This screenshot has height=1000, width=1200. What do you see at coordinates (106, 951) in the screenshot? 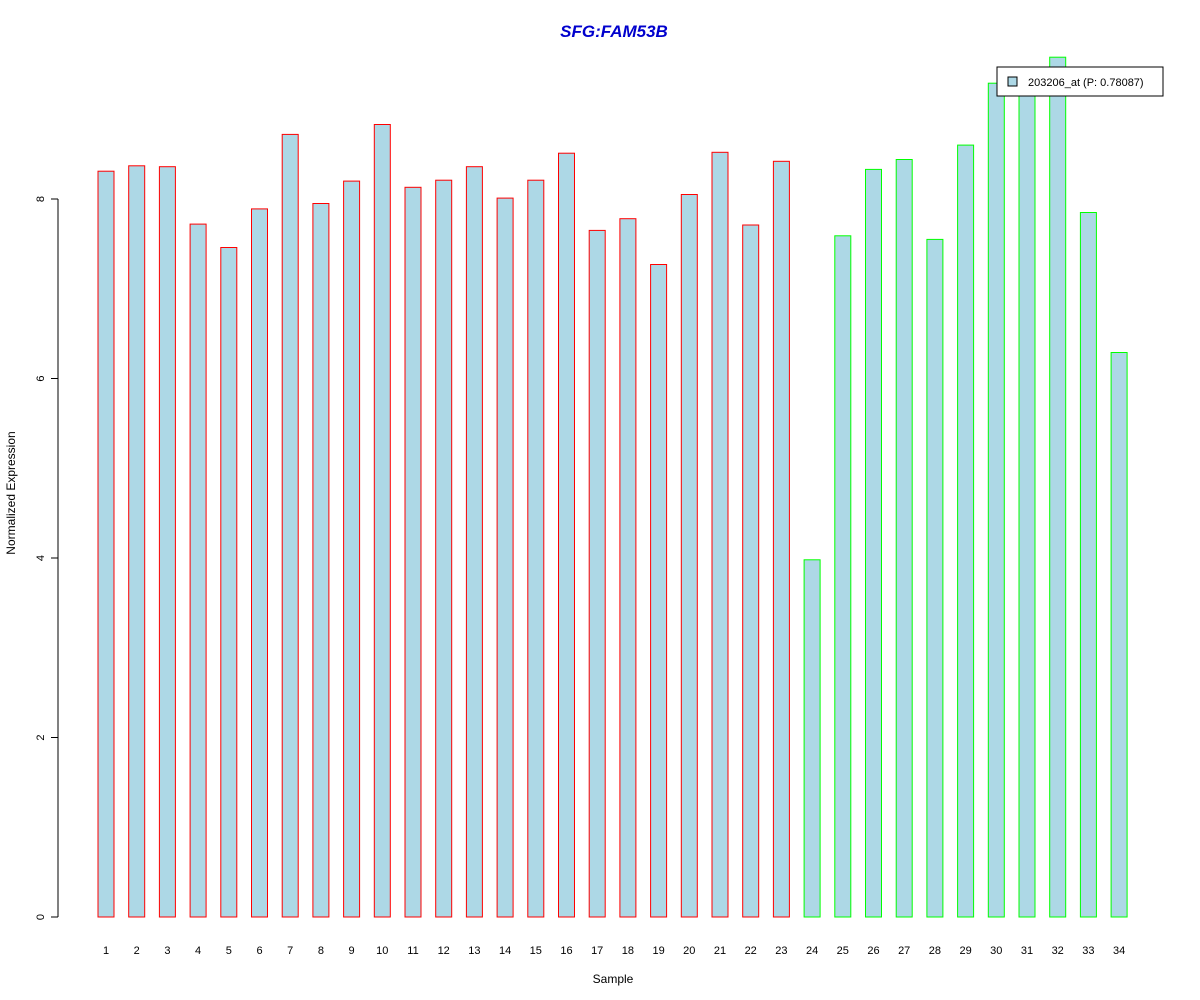
I see `x-tick-label: 1` at bounding box center [106, 951].